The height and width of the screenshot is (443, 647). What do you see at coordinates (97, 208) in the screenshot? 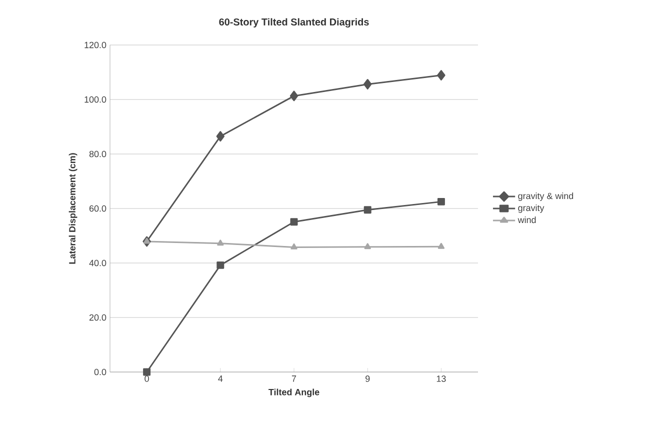
I see `y-tick-label: 60.0` at bounding box center [97, 208].